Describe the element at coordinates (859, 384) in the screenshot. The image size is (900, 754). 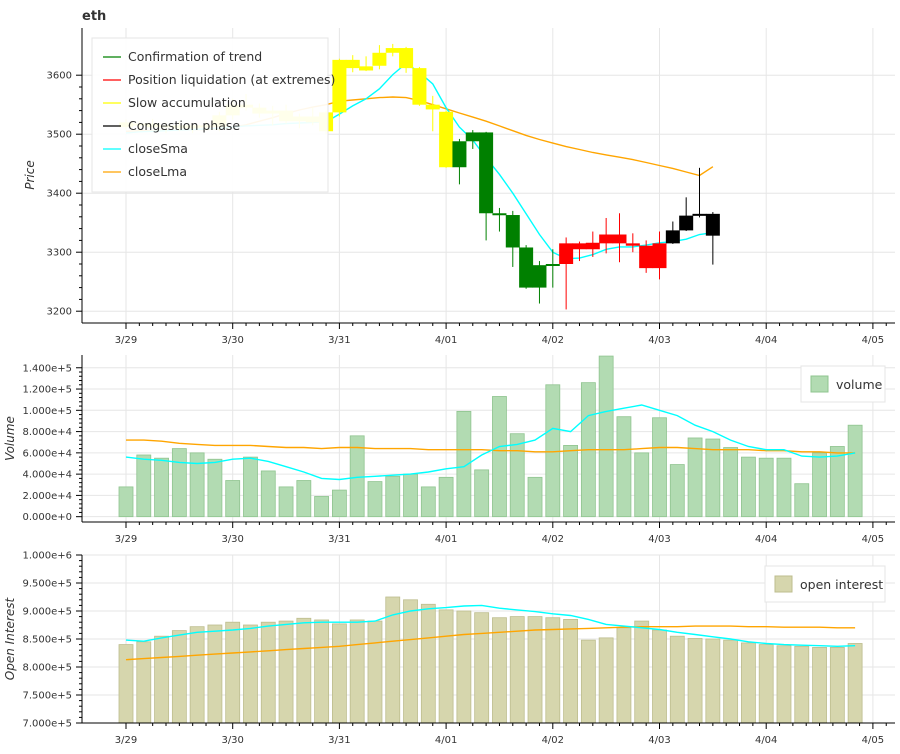
I see `vol-legend-label: volume` at that location.